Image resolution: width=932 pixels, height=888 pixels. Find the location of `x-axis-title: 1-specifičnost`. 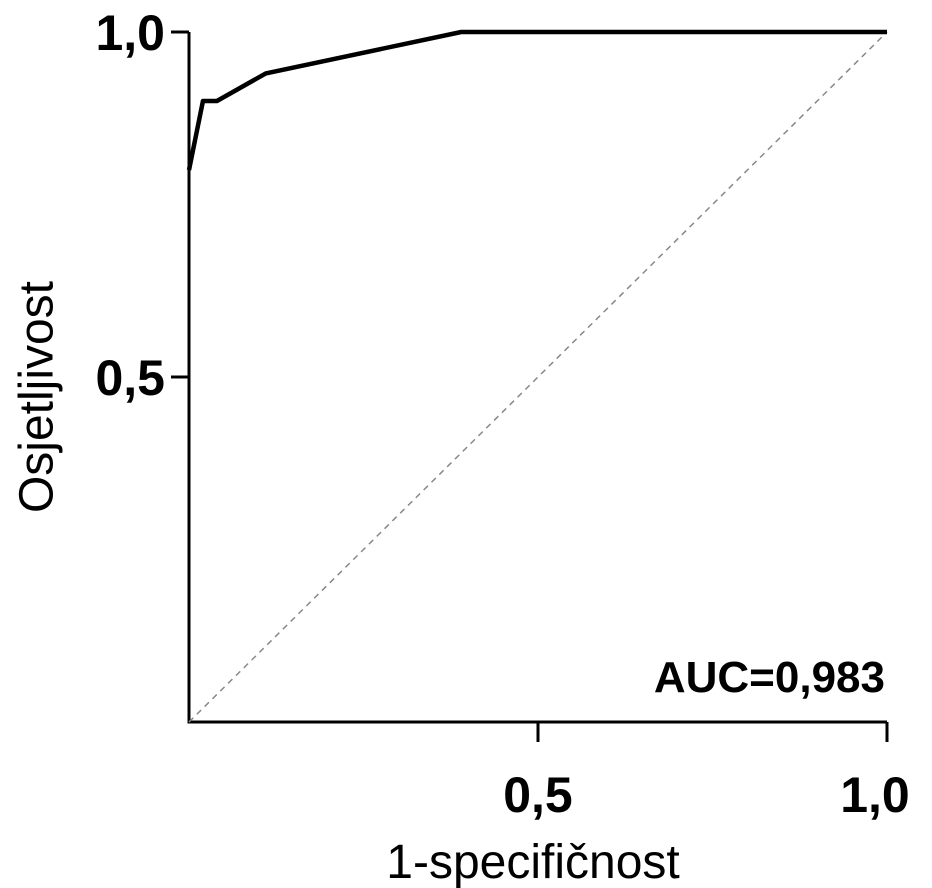

x-axis-title: 1-specifičnost is located at coordinates (532, 862).